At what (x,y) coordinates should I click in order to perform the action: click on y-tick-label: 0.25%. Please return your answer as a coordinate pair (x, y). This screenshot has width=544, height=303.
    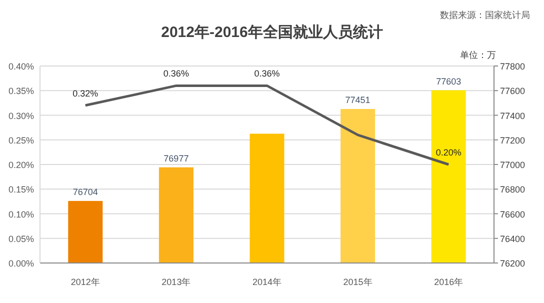
    Looking at the image, I should click on (21, 140).